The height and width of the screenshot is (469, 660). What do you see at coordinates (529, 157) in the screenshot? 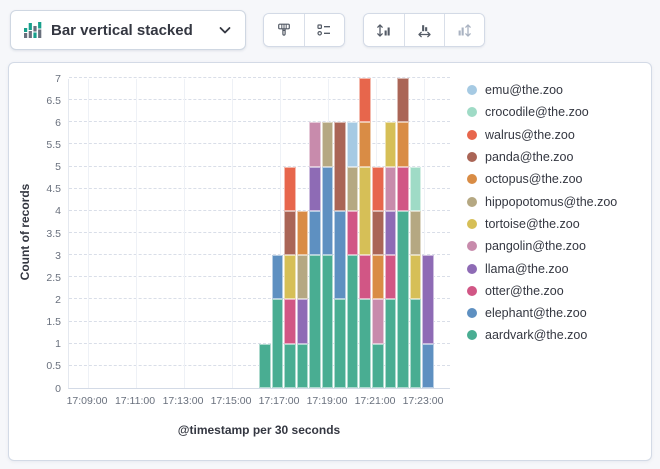
I see `legend-label: panda@the.zoo` at bounding box center [529, 157].